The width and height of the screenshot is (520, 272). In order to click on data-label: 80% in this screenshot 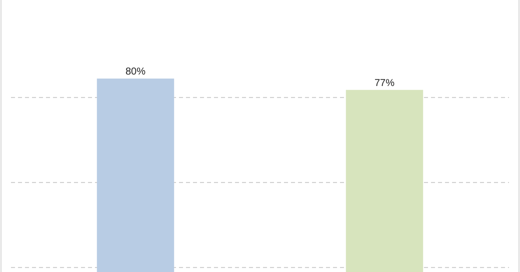, I will do `click(135, 72)`.